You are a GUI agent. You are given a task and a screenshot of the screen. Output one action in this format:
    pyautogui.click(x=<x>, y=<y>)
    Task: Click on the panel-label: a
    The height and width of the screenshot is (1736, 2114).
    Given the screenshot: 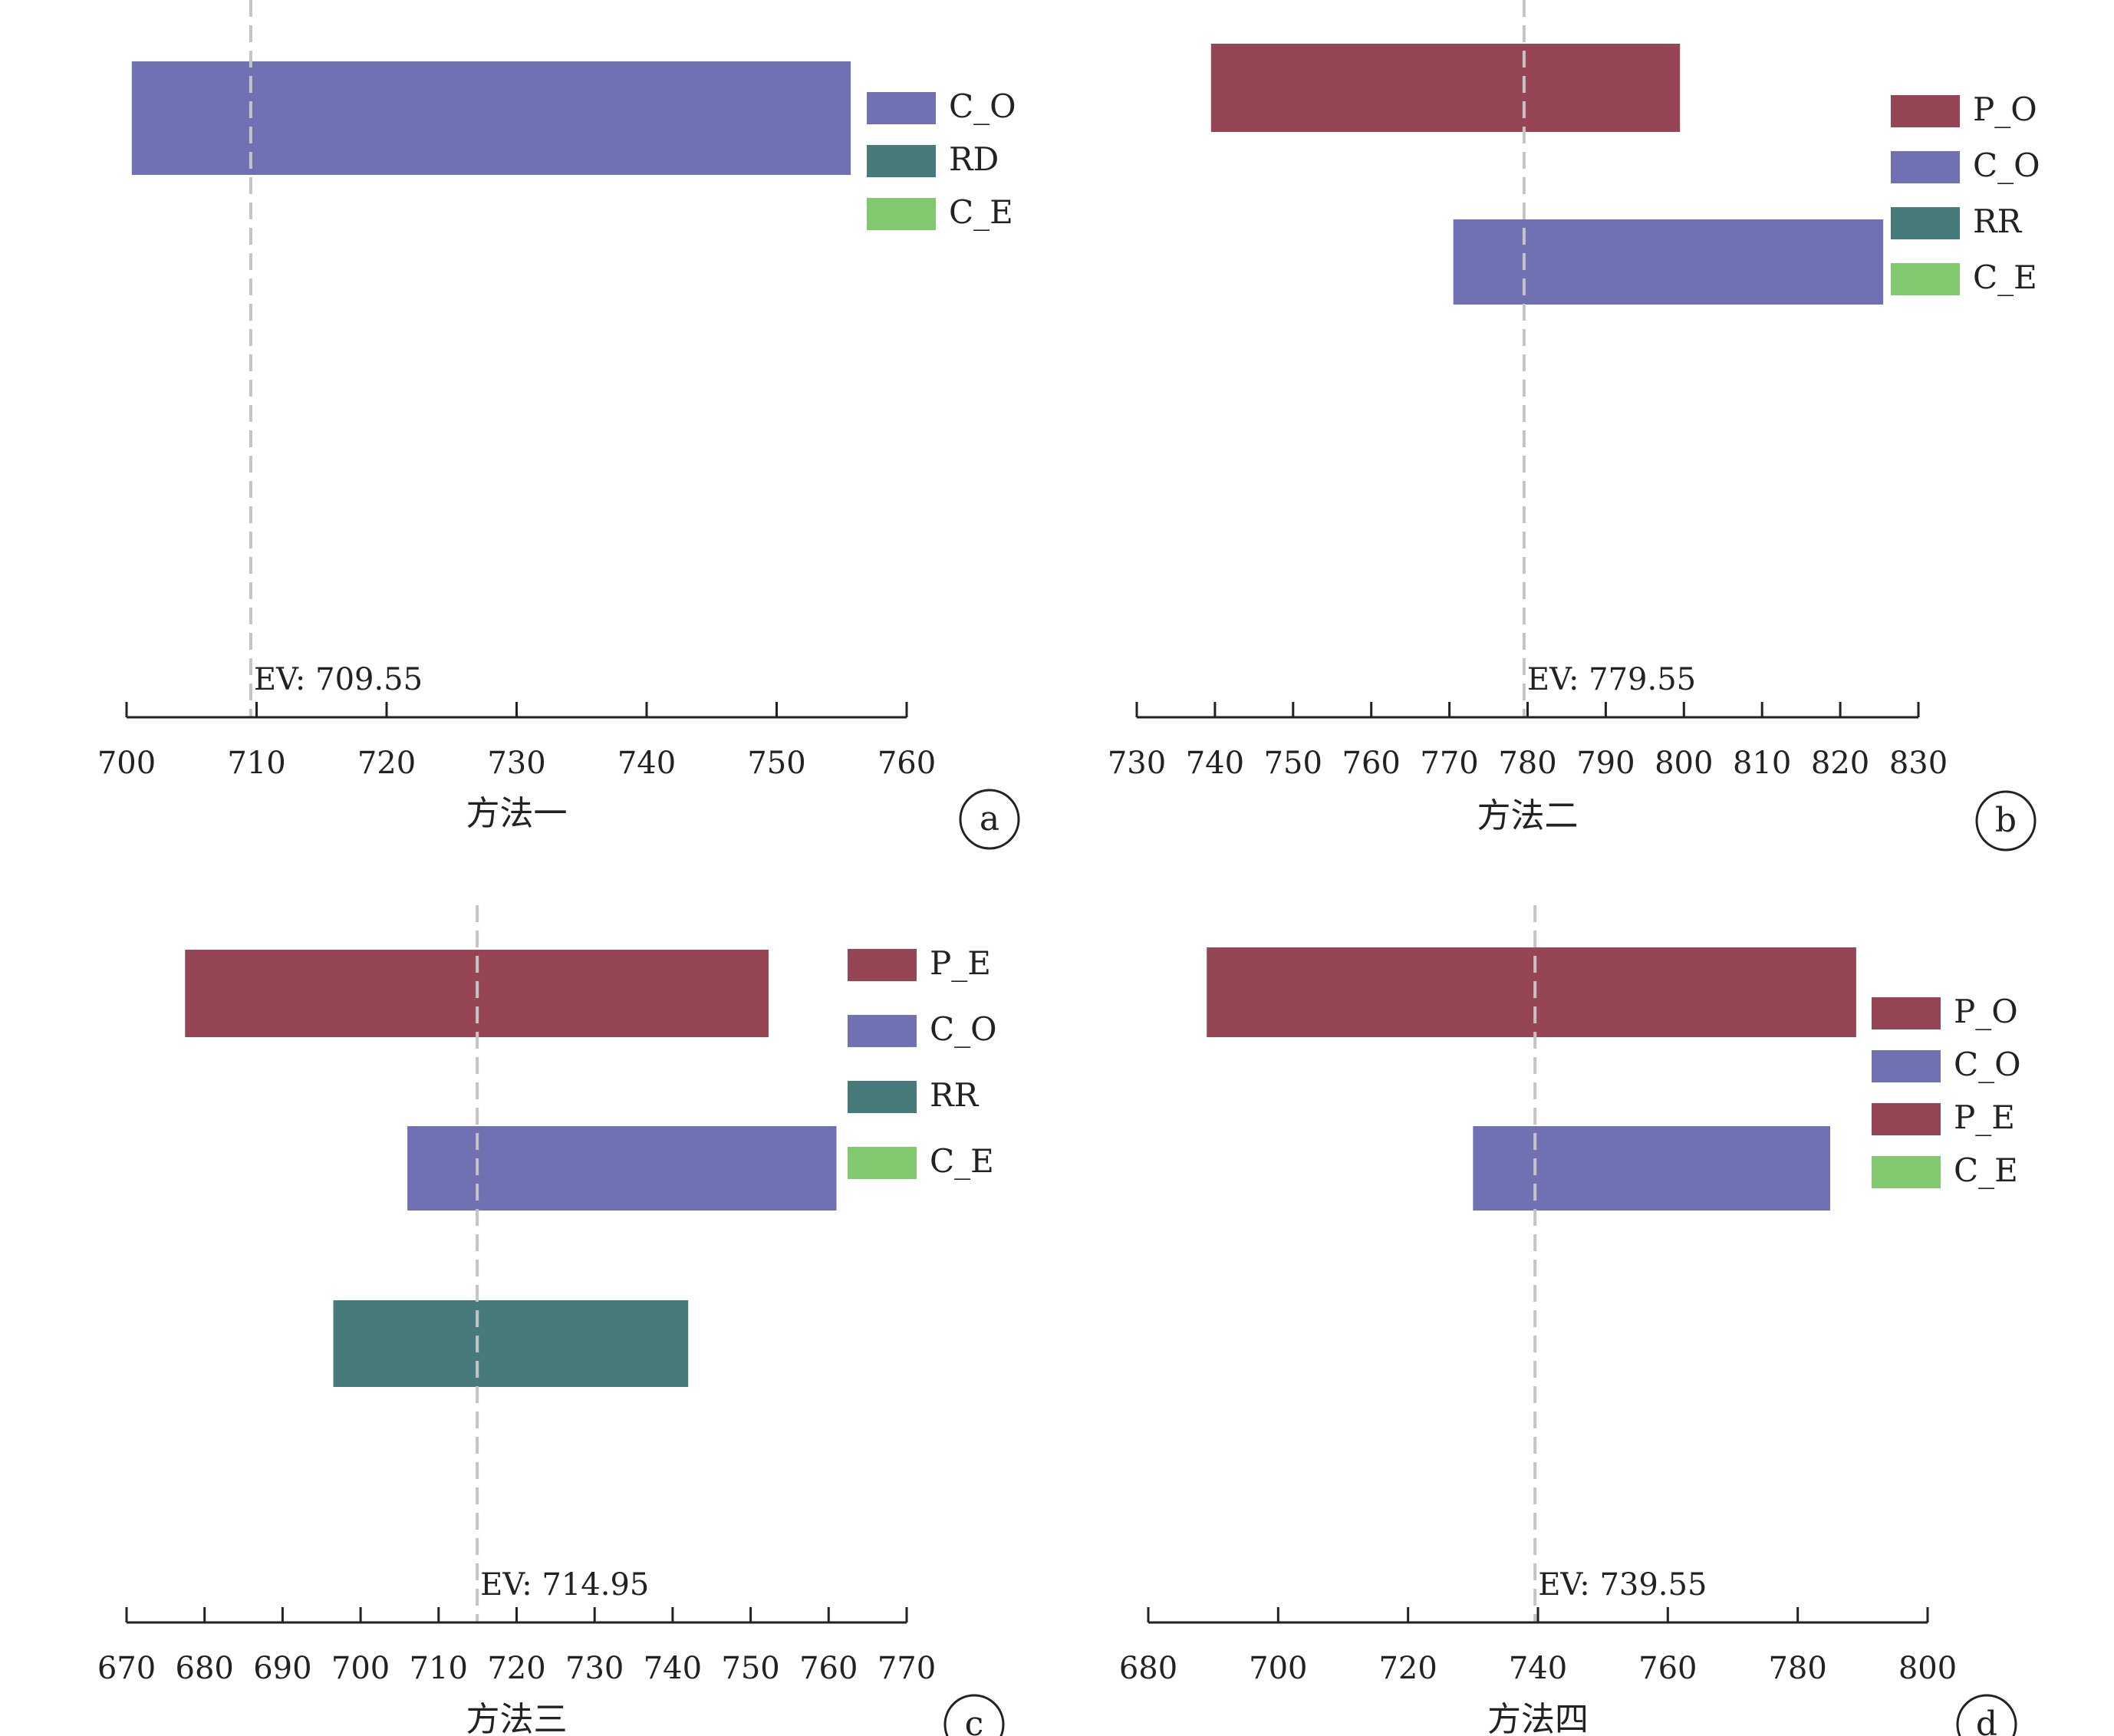 What is the action you would take?
    pyautogui.click(x=989, y=818)
    